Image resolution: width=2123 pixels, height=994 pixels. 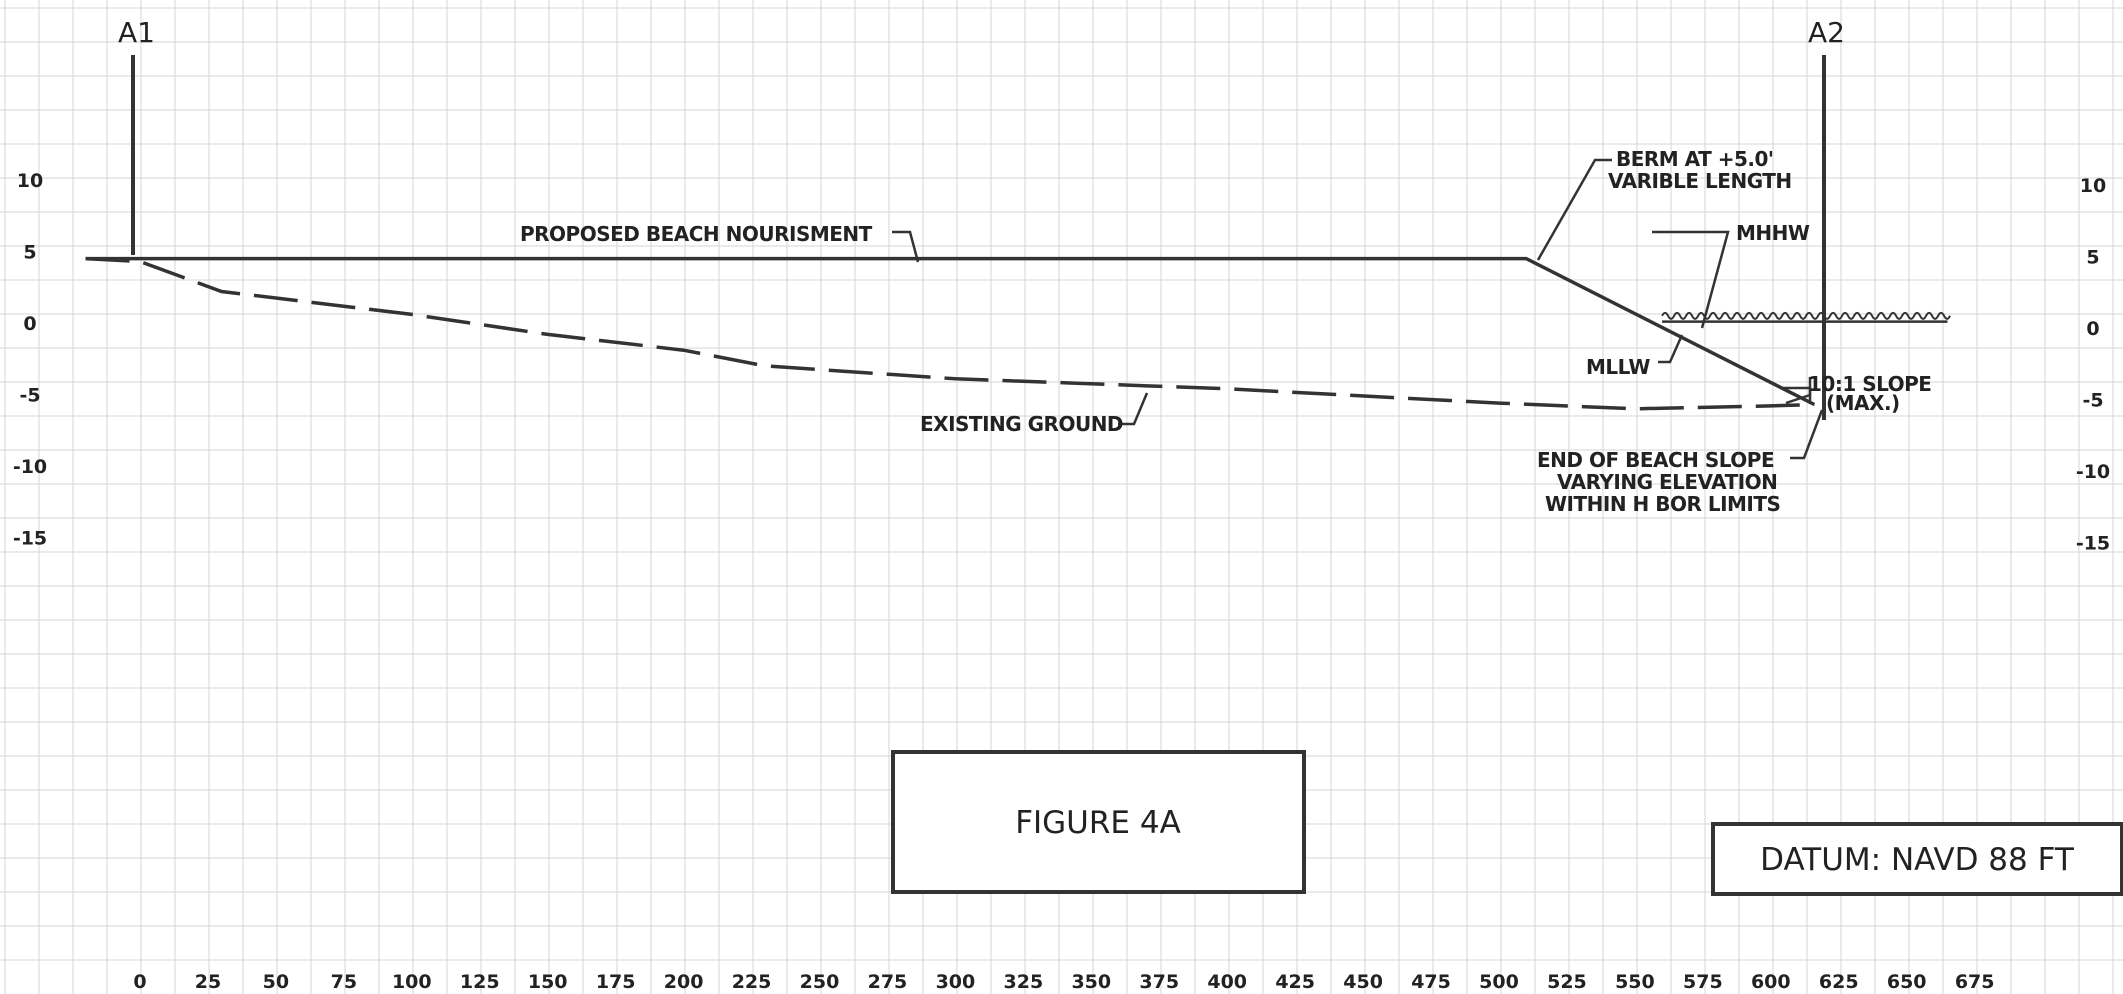 I want to click on datum-label: DATUM: NAVD 88 FT, so click(x=1917, y=860).